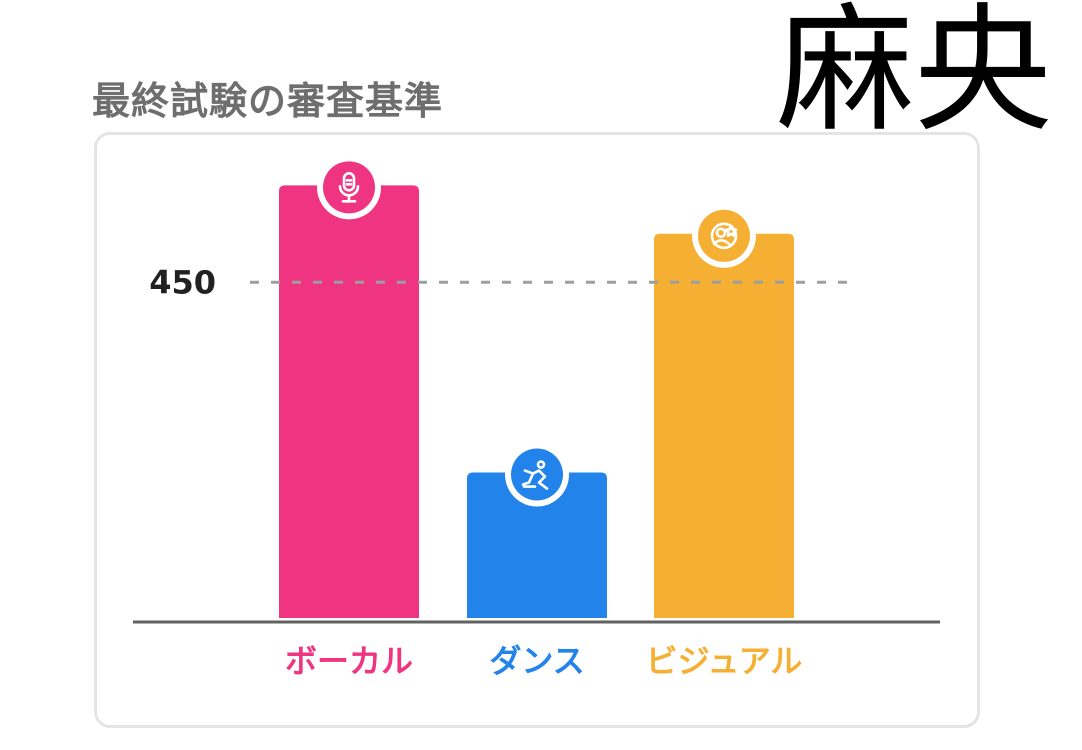  Describe the element at coordinates (349, 187) in the screenshot. I see `microphone-icon` at that location.